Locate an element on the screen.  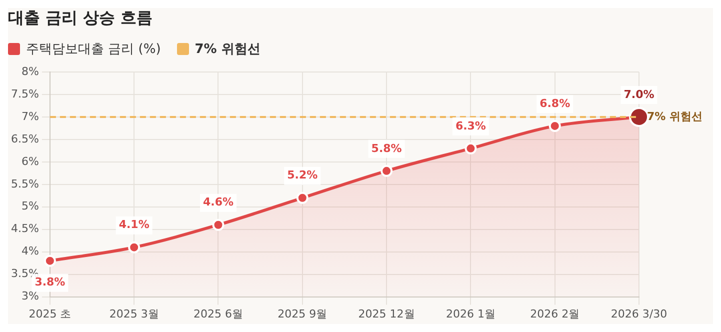
data-label: 6.8% is located at coordinates (555, 103).